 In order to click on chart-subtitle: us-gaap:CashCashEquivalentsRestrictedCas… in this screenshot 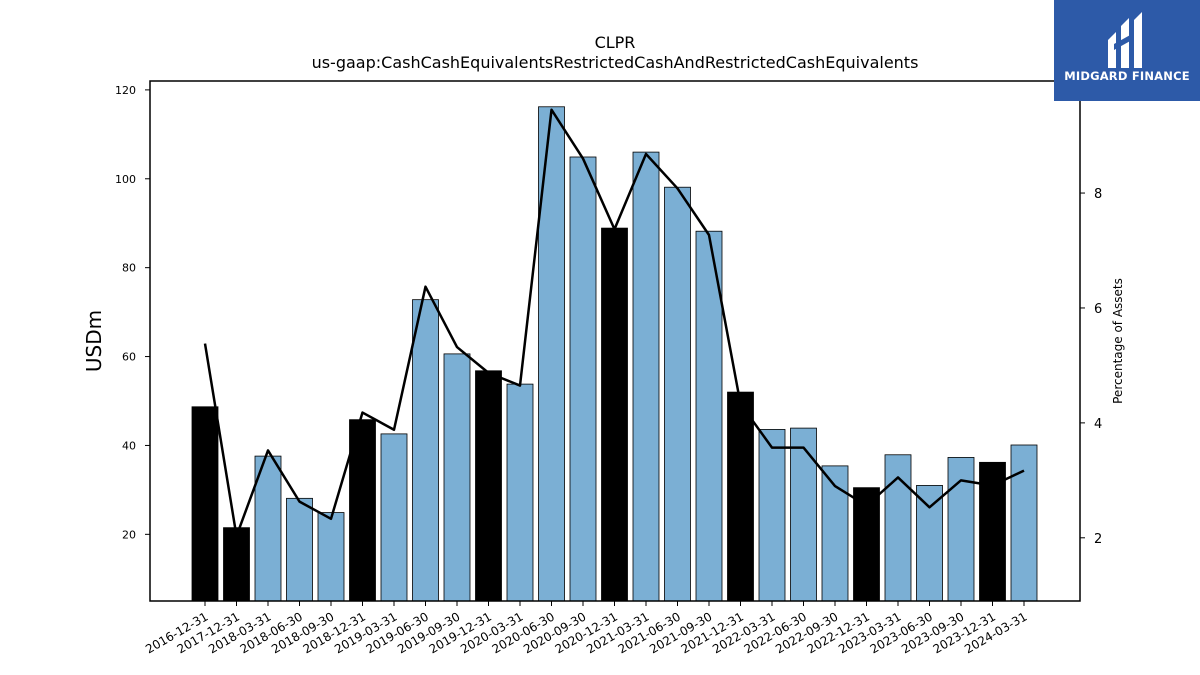, I will do `click(615, 62)`.